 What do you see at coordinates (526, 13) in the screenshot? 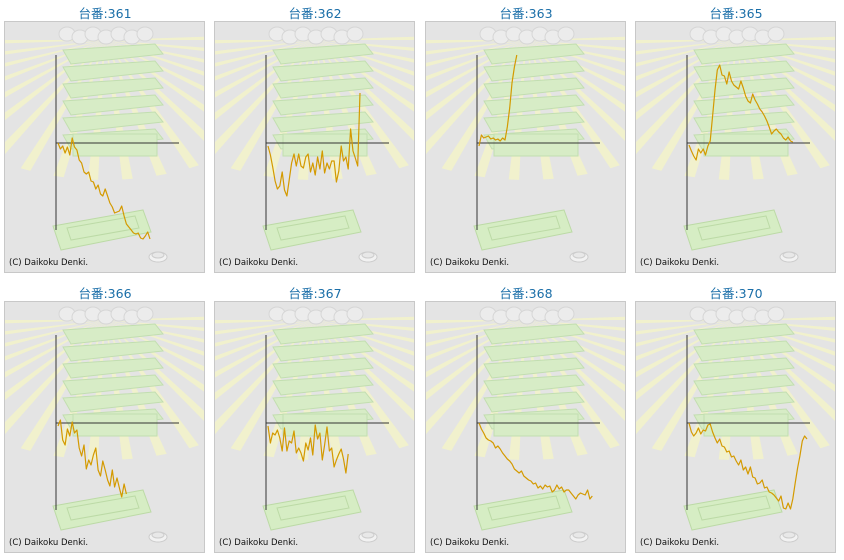
I see `machine-number-title: 台番:363` at bounding box center [526, 13].